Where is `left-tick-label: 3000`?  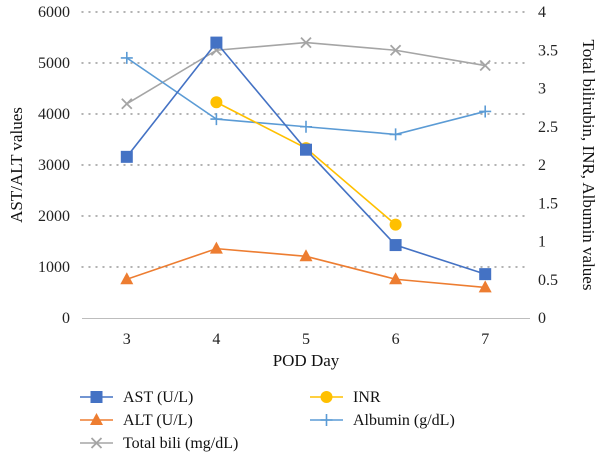
left-tick-label: 3000 is located at coordinates (54, 165).